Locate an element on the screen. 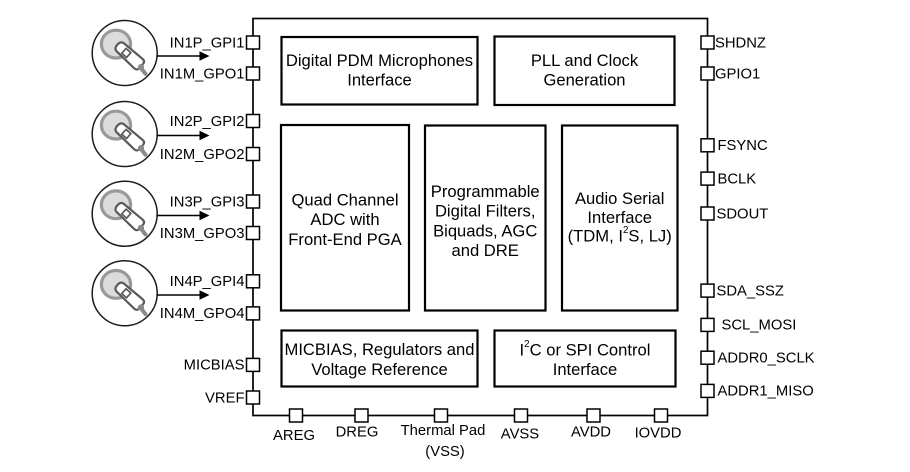 This screenshot has height=472, width=910. svg-text: and DRE is located at coordinates (485, 250).